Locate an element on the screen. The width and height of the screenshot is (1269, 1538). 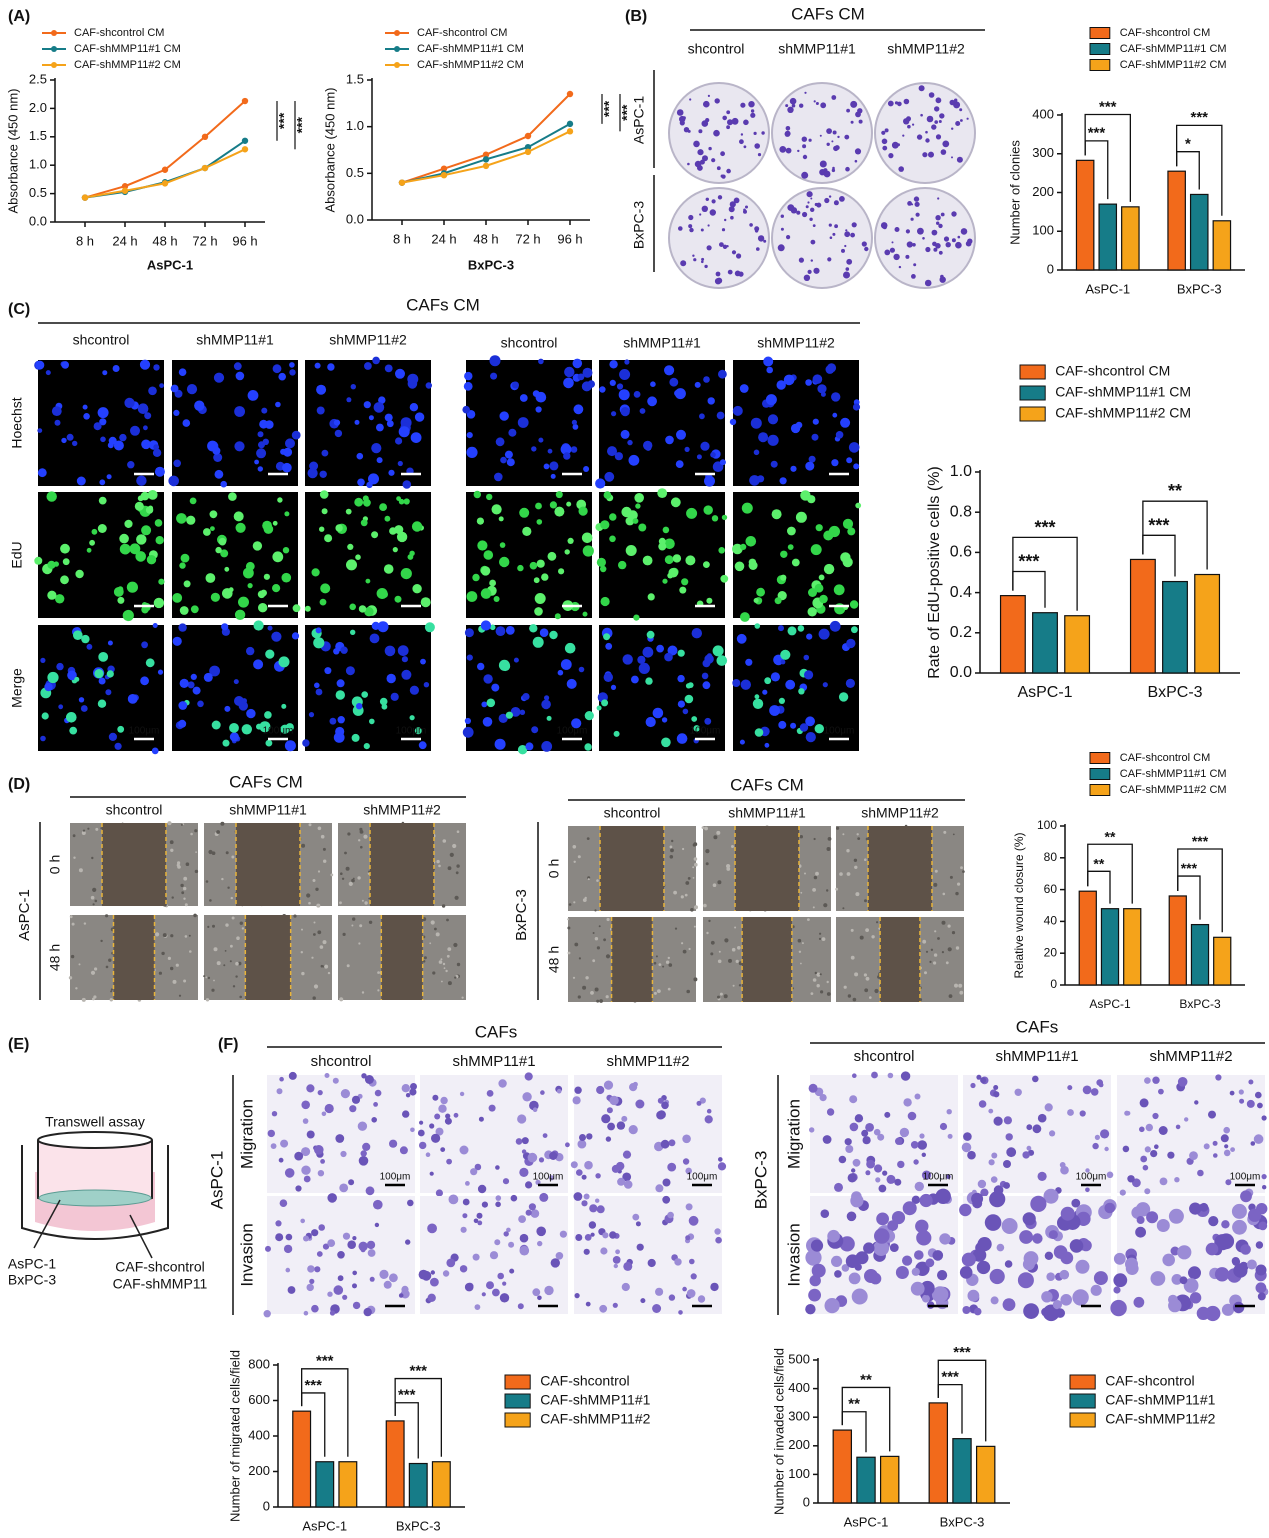
x-axis-label: BxPC-3 is located at coordinates (491, 264).